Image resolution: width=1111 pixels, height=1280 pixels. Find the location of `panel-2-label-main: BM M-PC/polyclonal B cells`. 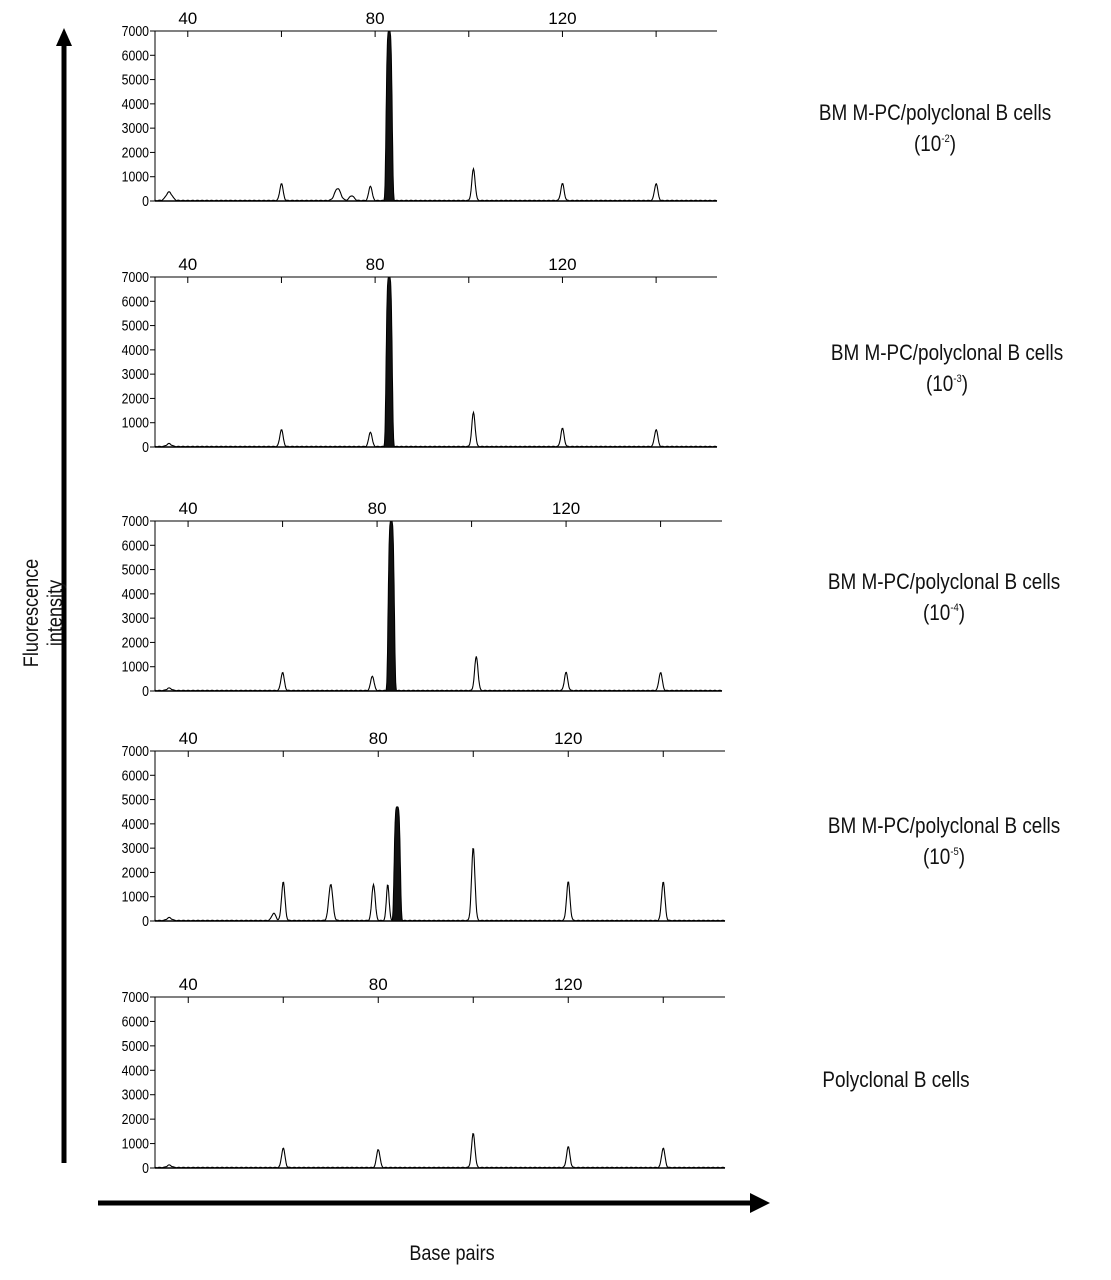

panel-2-label-main: BM M-PC/polyclonal B cells is located at coordinates (947, 352).